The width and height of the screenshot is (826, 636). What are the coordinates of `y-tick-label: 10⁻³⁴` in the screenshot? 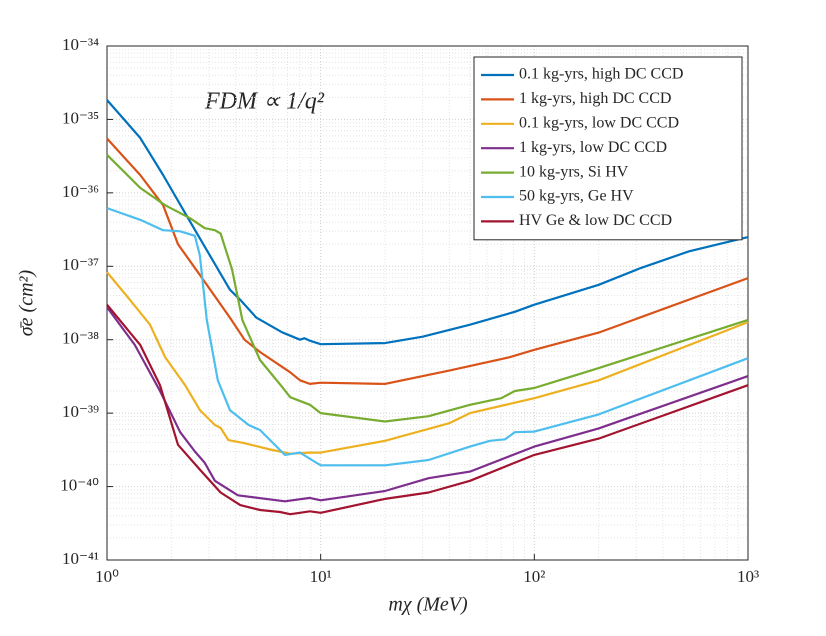 It's located at (80, 44).